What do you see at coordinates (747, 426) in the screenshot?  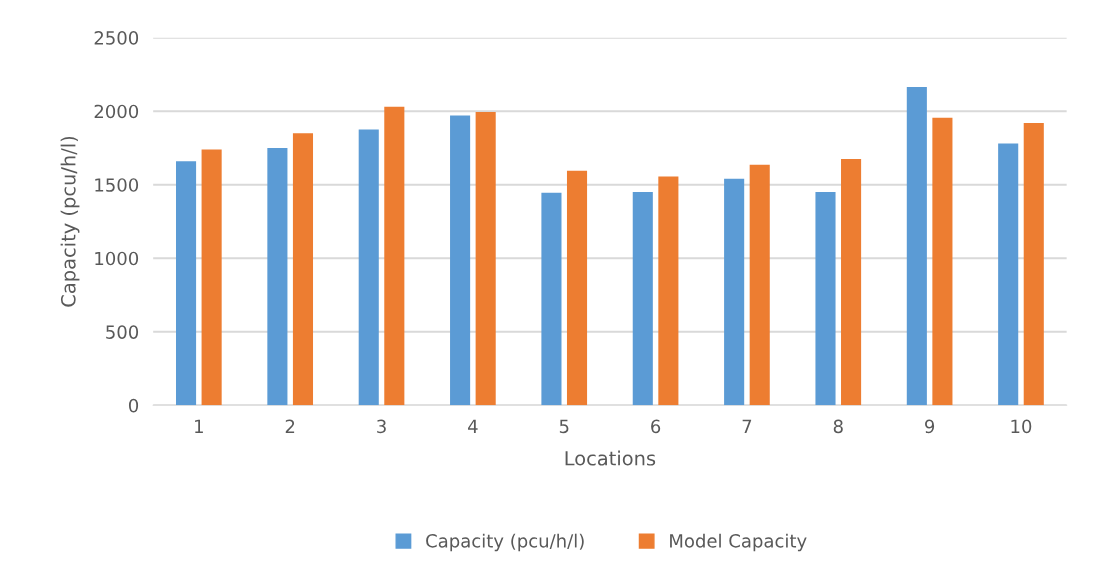 I see `x-tick-label: 7` at bounding box center [747, 426].